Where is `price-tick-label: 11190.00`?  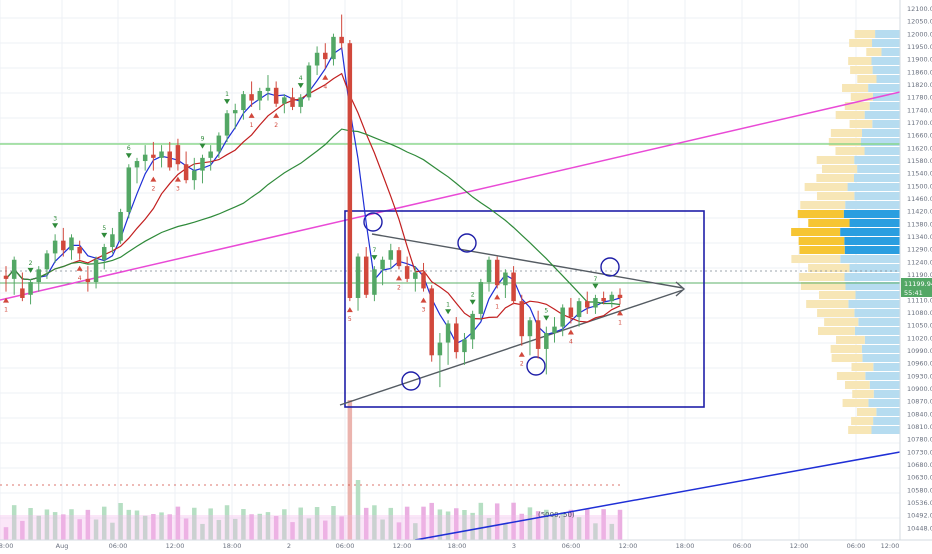
price-tick-label: 11190.00 is located at coordinates (919, 275).